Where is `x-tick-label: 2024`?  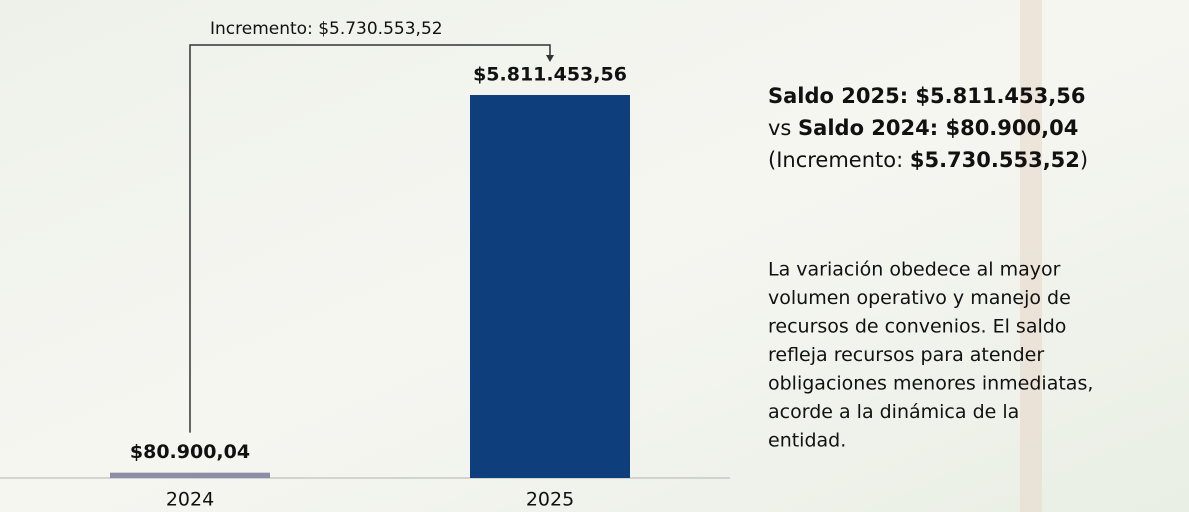
x-tick-label: 2024 is located at coordinates (190, 500).